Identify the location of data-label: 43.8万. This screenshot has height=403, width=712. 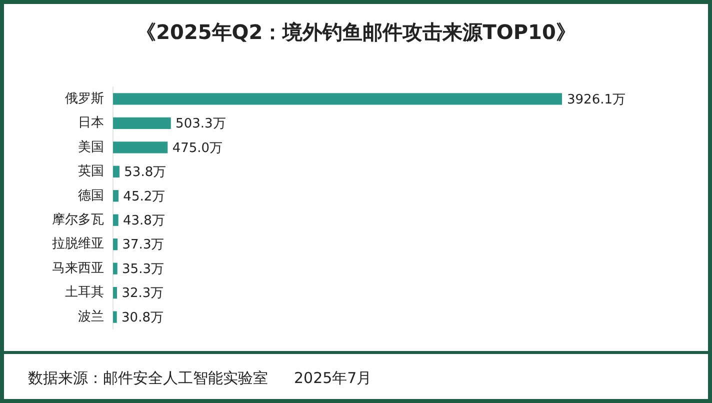
(144, 220).